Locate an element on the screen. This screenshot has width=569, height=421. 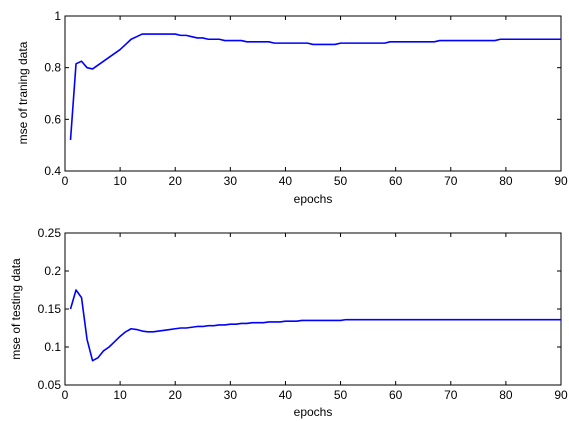
x-tick-label-testing-4: 40 is located at coordinates (286, 395).